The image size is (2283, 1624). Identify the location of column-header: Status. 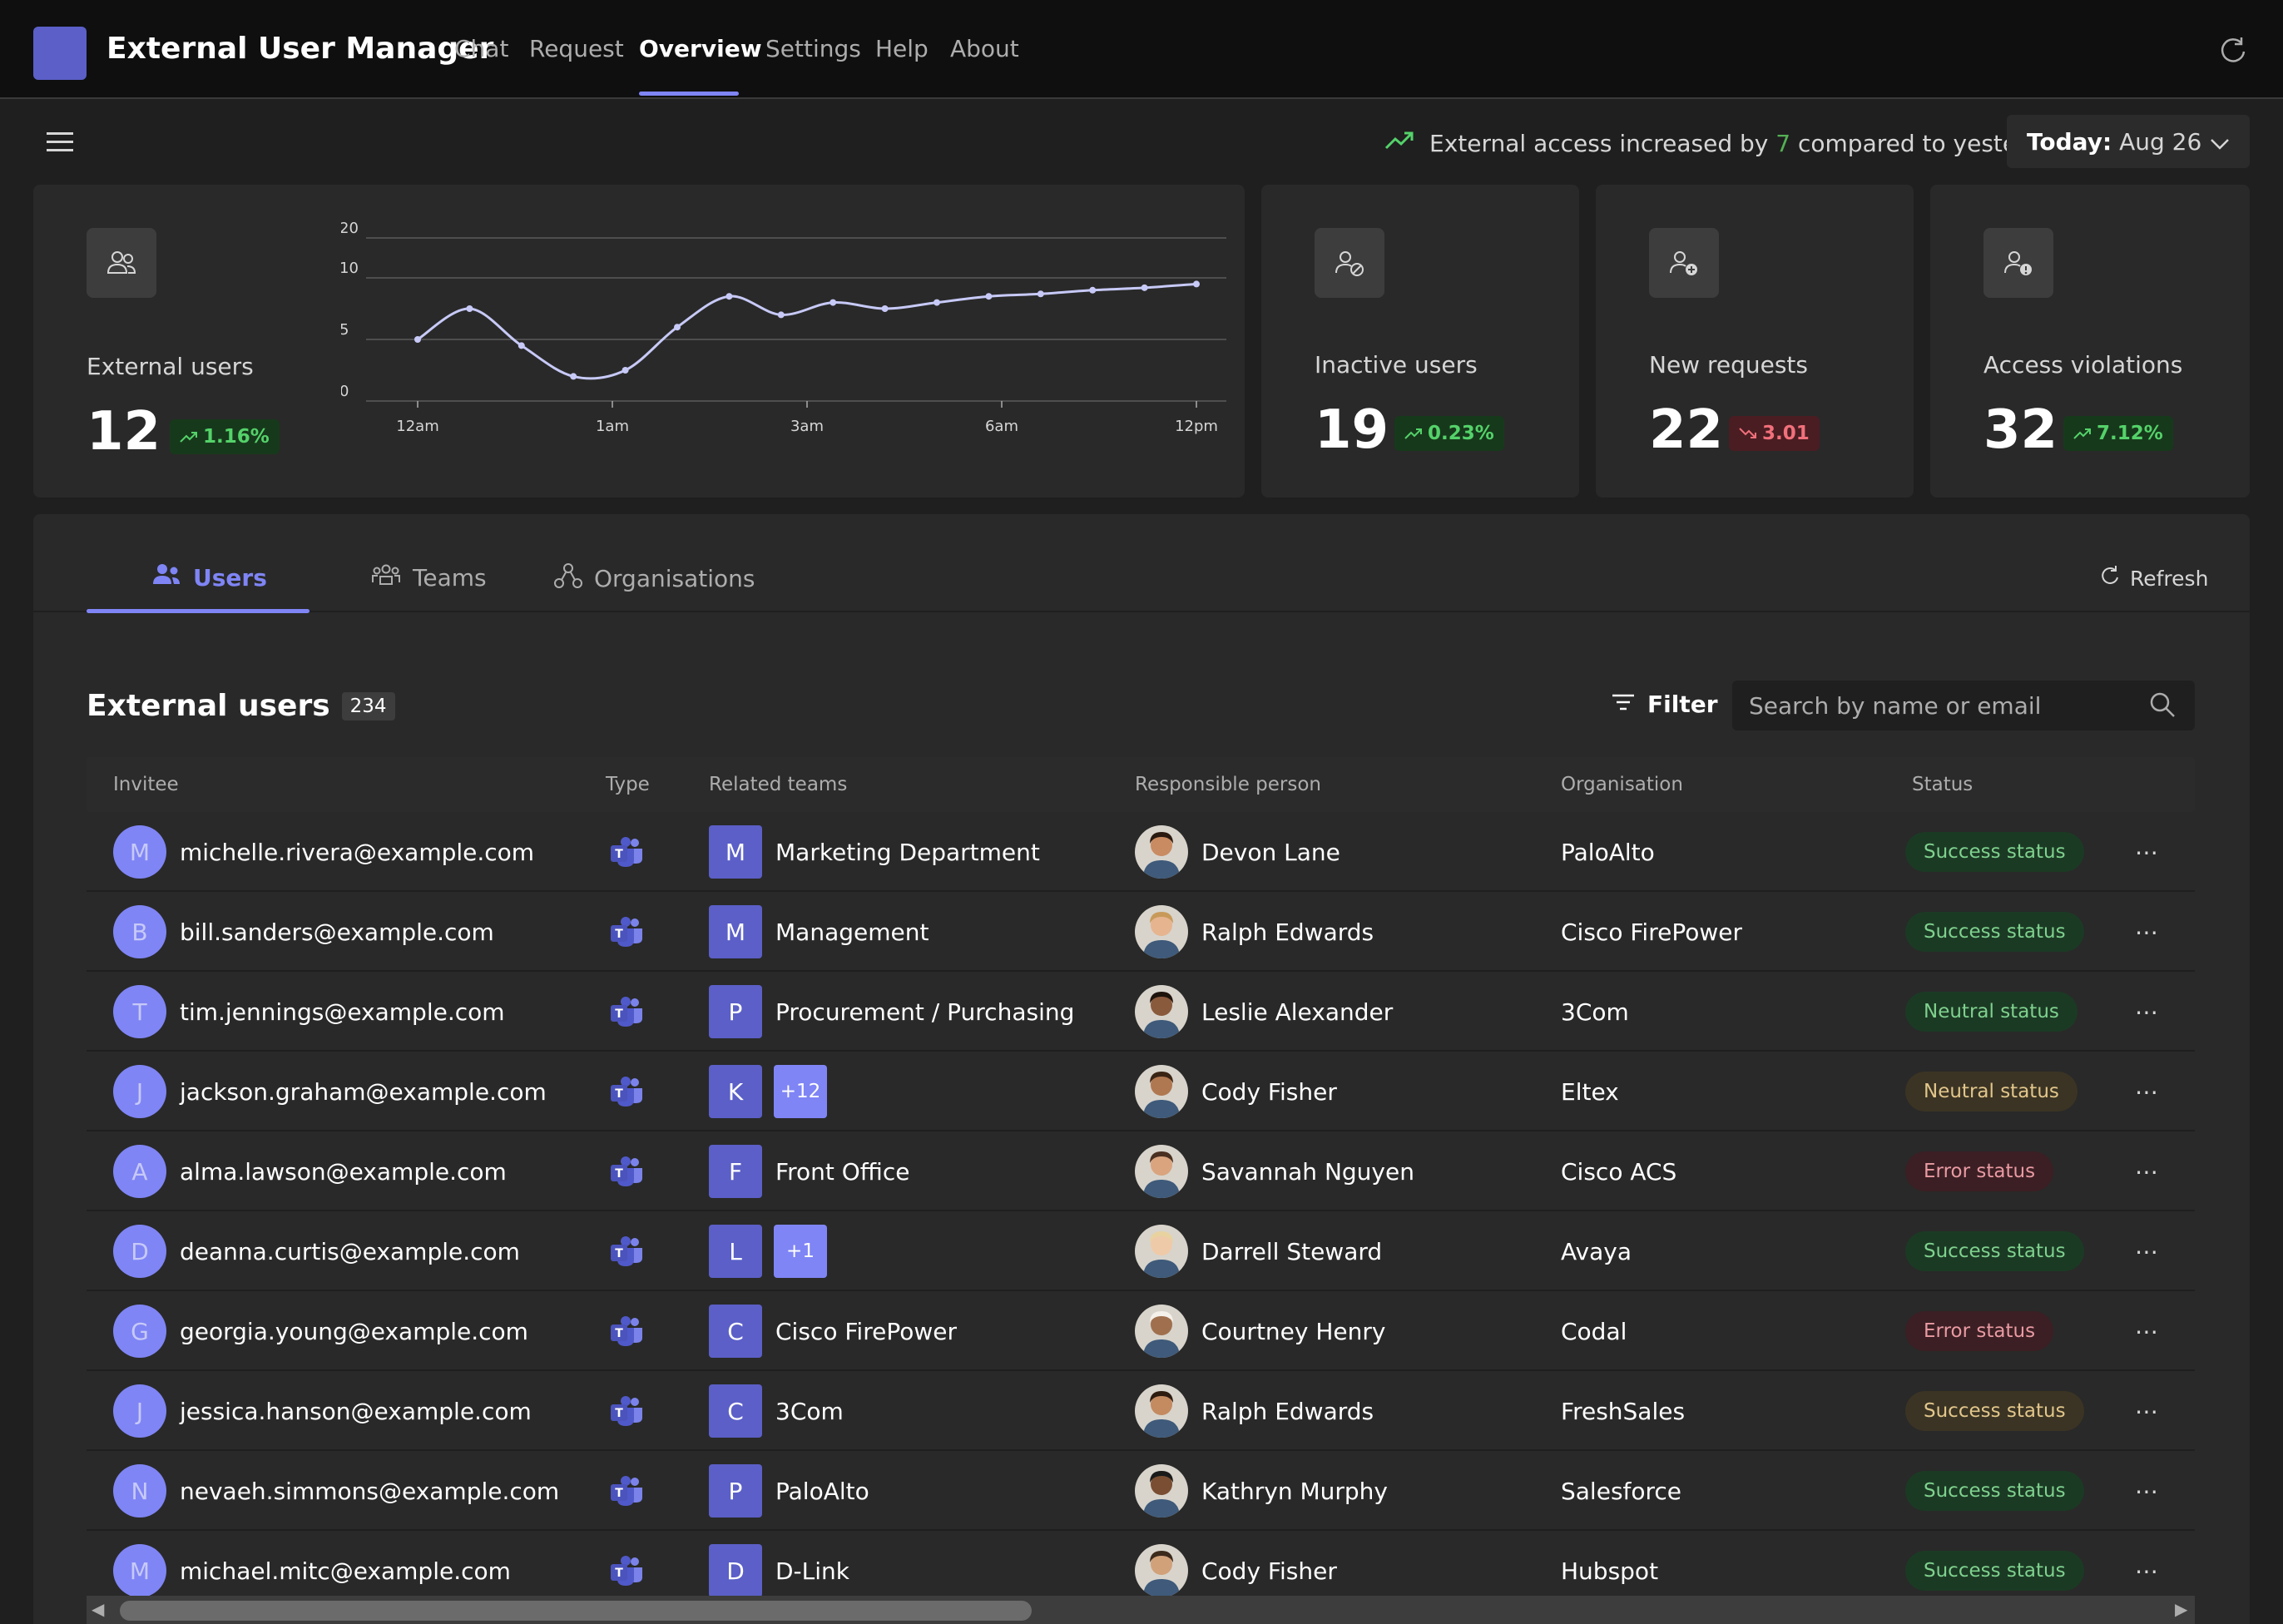
(1942, 784).